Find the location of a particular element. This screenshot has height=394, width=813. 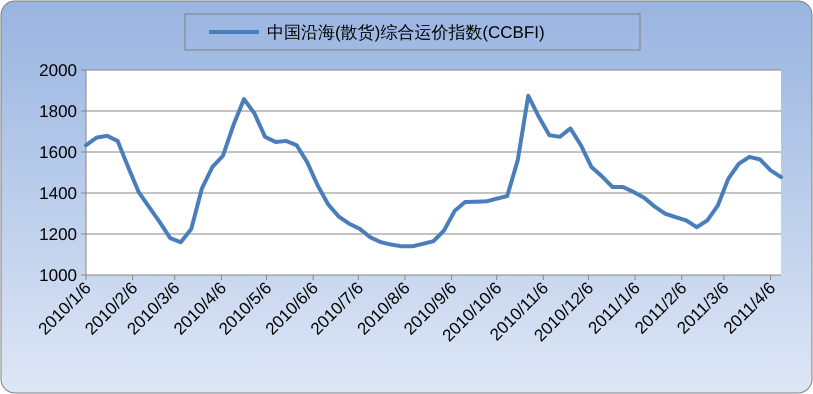

y-tick-label: 1200 is located at coordinates (58, 234).